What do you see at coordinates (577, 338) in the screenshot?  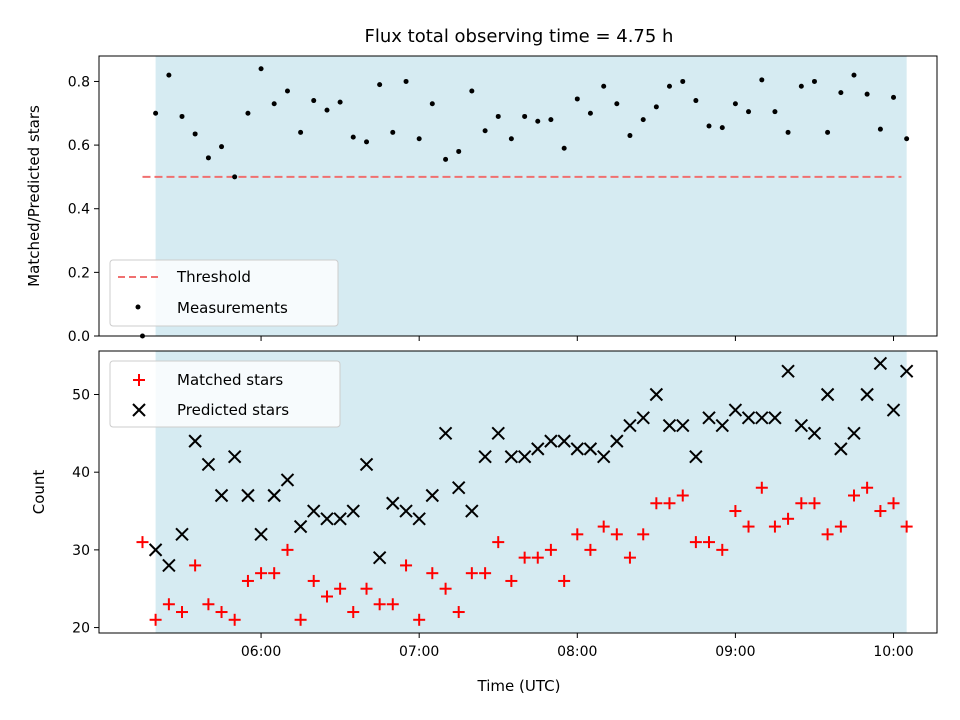 I see `top-x-ticks` at bounding box center [577, 338].